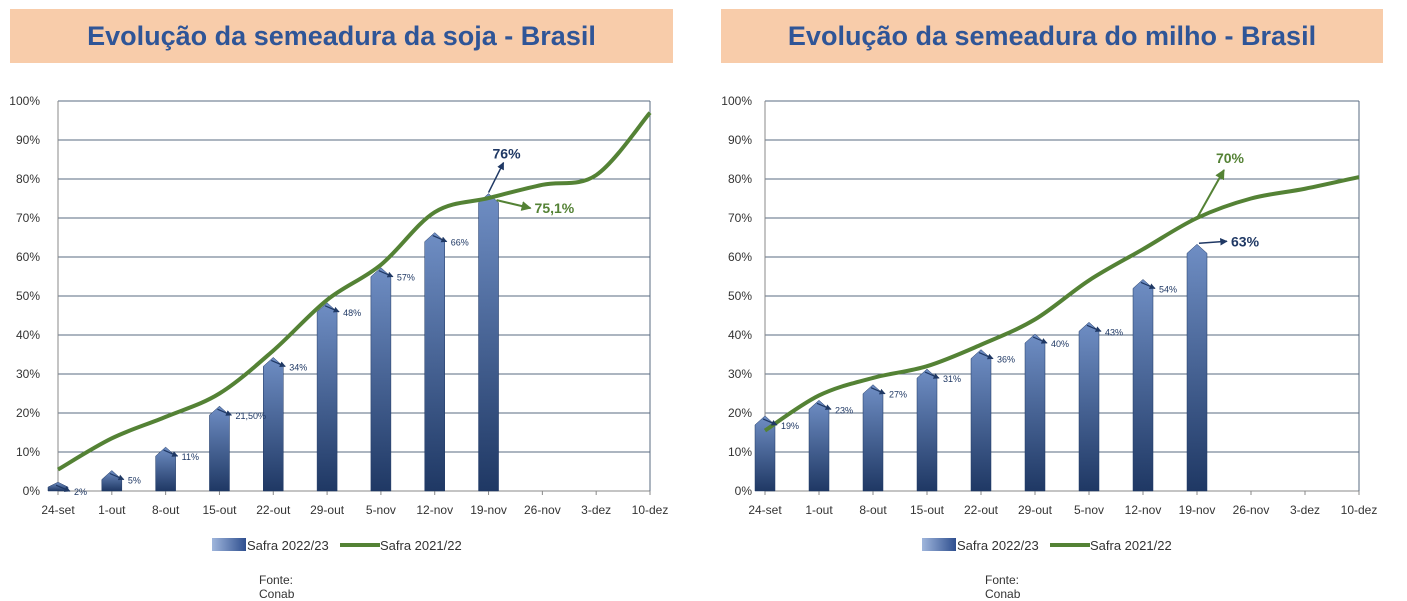 The height and width of the screenshot is (601, 1407). What do you see at coordinates (514, 205) in the screenshot?
I see `line-callout-arrow` at bounding box center [514, 205].